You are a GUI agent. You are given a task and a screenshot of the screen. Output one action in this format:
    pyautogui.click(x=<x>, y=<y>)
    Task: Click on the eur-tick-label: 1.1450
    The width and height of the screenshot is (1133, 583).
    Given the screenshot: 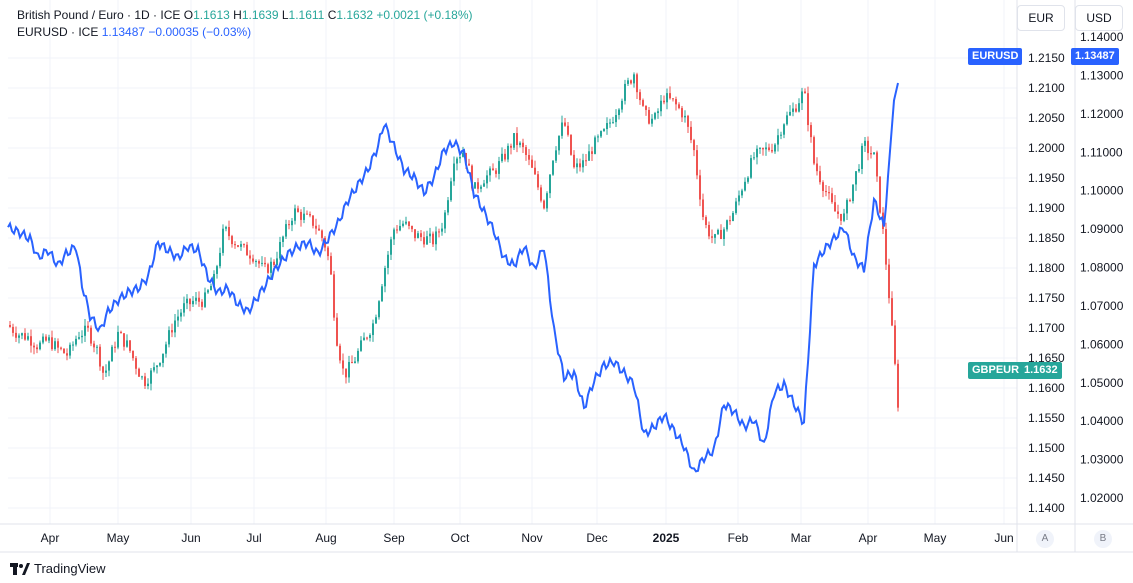 What is the action you would take?
    pyautogui.click(x=1046, y=478)
    